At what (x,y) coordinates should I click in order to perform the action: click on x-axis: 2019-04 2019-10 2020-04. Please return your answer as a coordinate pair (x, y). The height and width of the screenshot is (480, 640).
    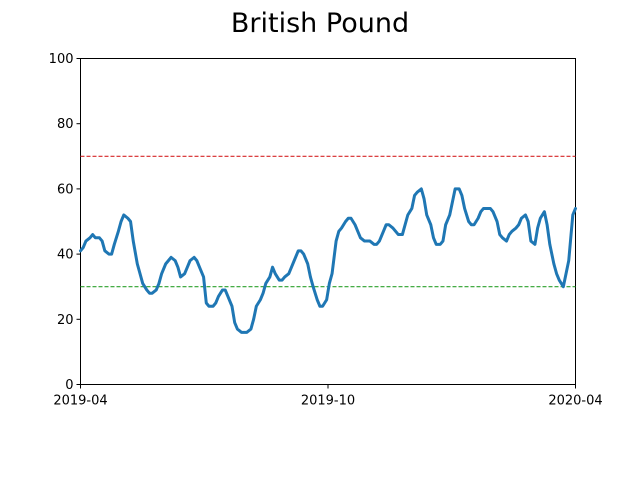
    Looking at the image, I should click on (328, 396).